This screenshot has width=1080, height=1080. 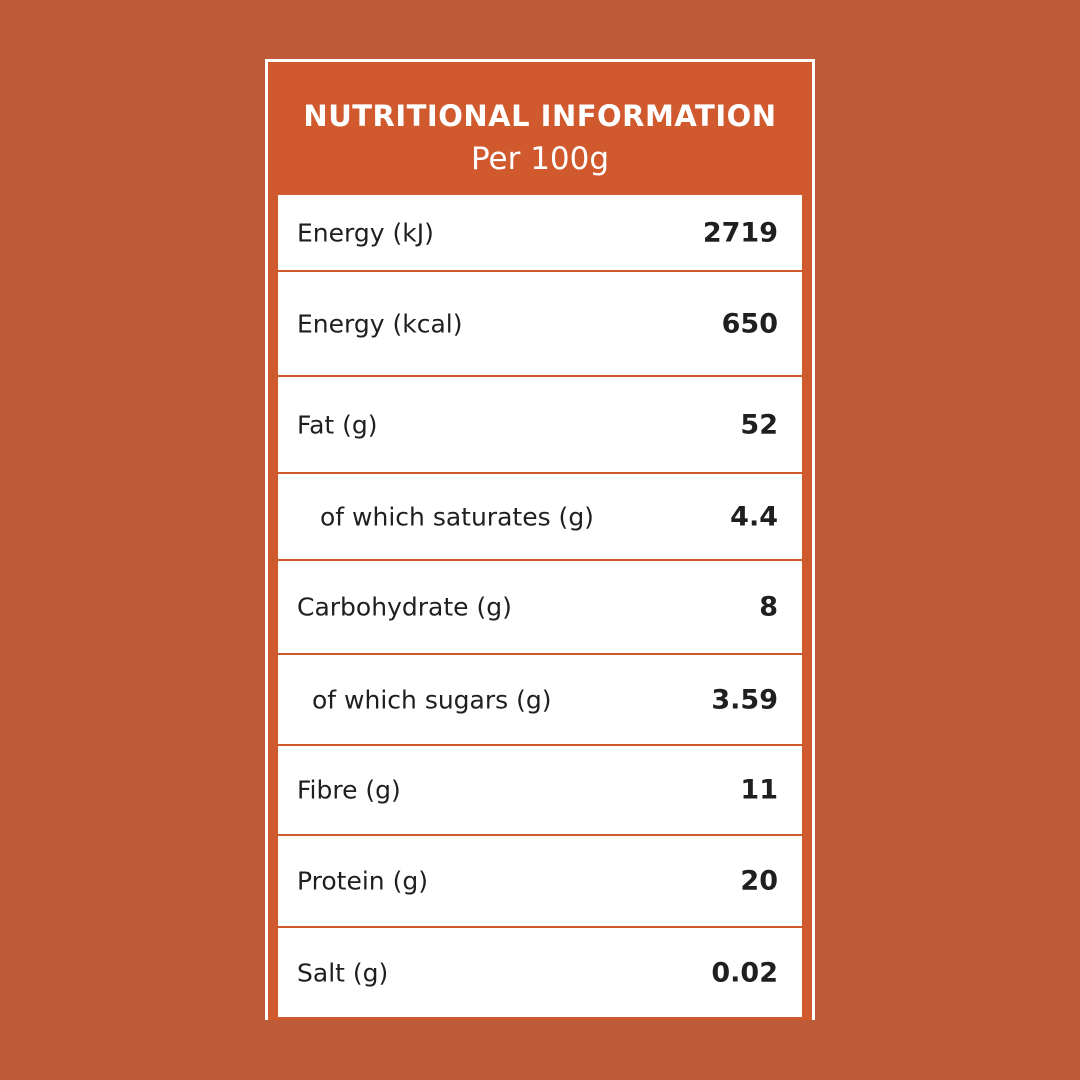 I want to click on table-row: Carbohydrate (g) 8, so click(x=540, y=608).